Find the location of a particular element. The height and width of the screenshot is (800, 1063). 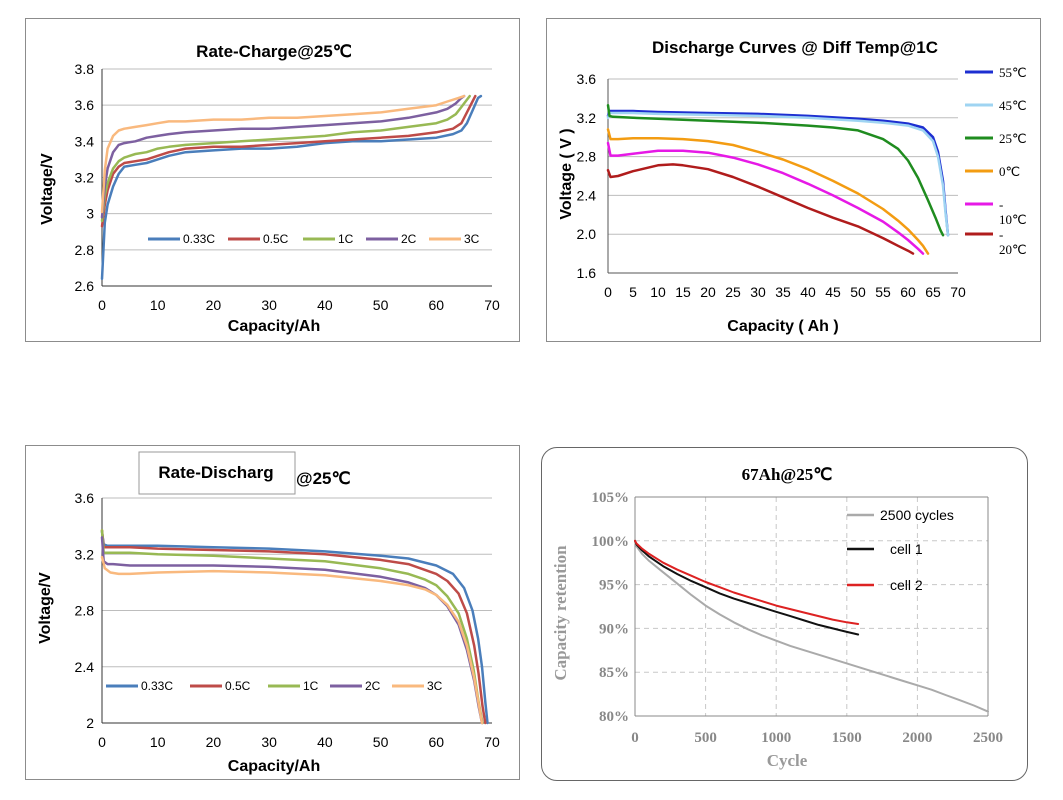

rate-discharge-title-box is located at coordinates (217, 473).